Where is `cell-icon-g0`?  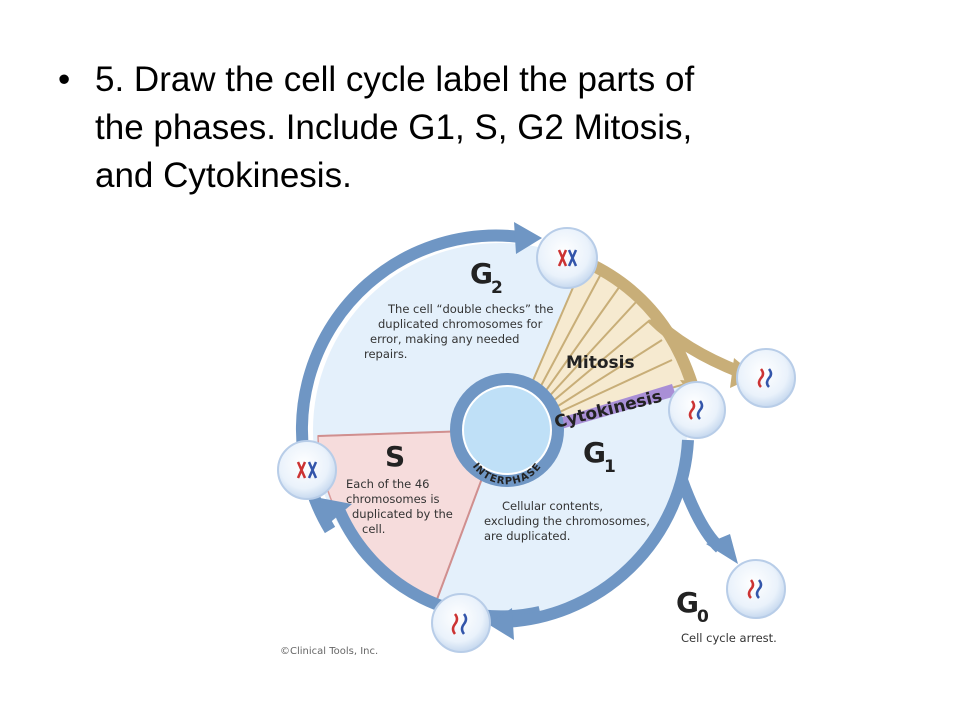 cell-icon-g0 is located at coordinates (756, 589).